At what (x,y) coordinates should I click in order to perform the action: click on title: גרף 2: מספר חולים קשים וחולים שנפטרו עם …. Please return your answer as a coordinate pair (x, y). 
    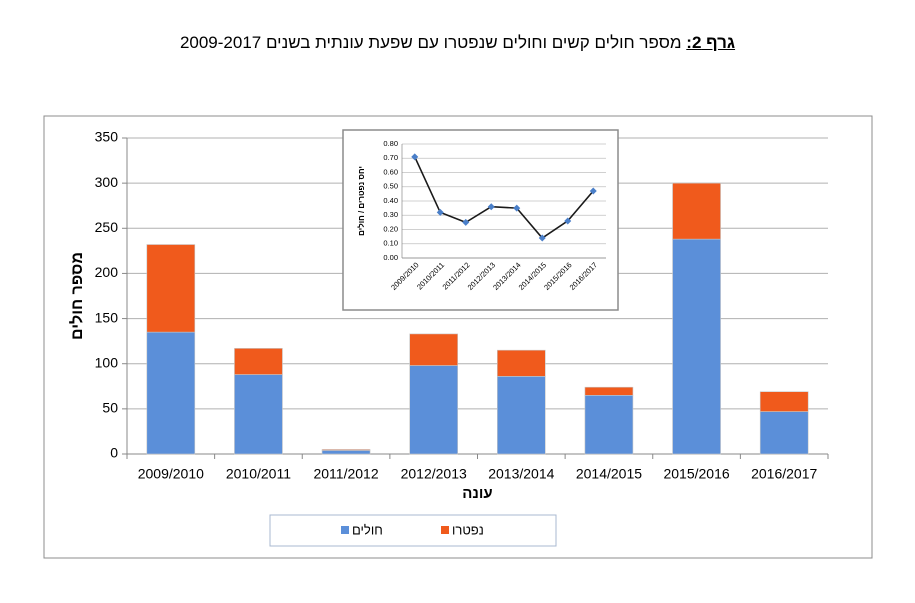
    Looking at the image, I should click on (457, 43).